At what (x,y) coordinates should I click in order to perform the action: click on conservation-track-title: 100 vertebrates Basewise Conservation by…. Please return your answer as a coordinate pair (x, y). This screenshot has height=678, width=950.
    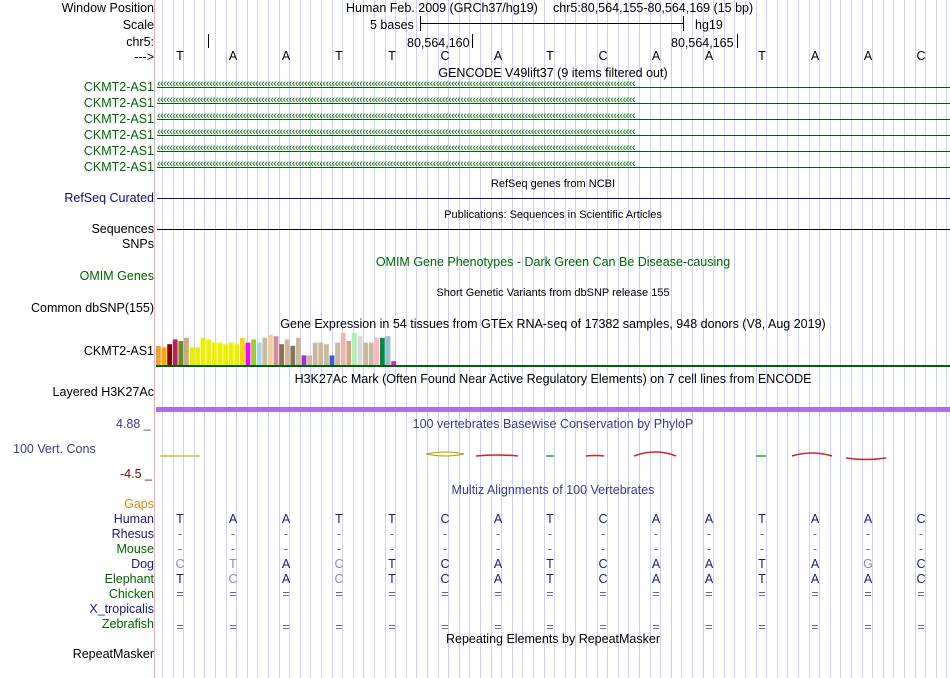
    Looking at the image, I should click on (553, 424).